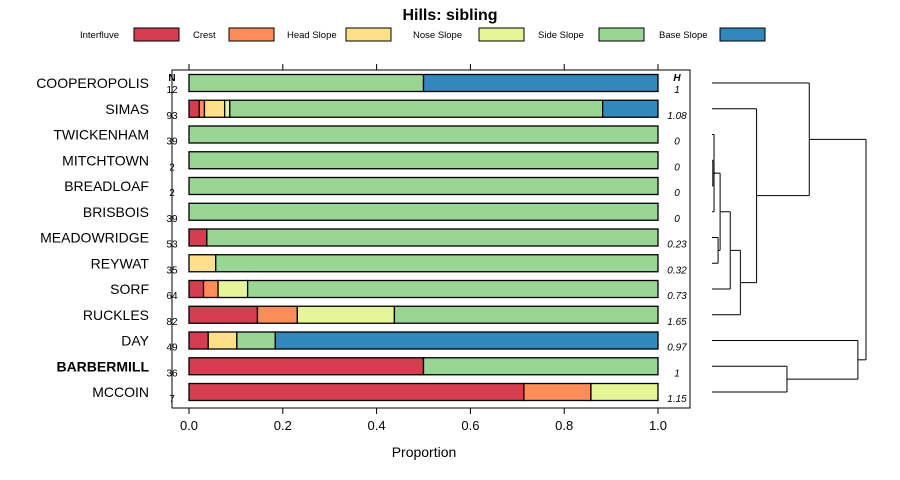  Describe the element at coordinates (92, 83) in the screenshot. I see `row-label: COOPEROPOLIS` at that location.